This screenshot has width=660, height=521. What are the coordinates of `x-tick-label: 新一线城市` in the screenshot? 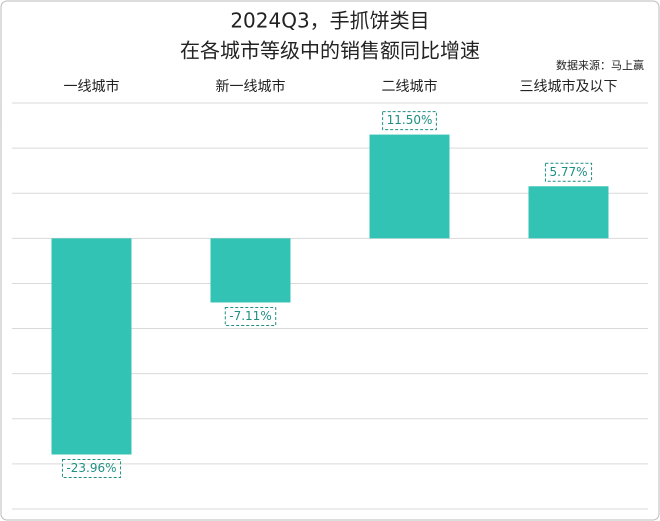 It's located at (251, 86).